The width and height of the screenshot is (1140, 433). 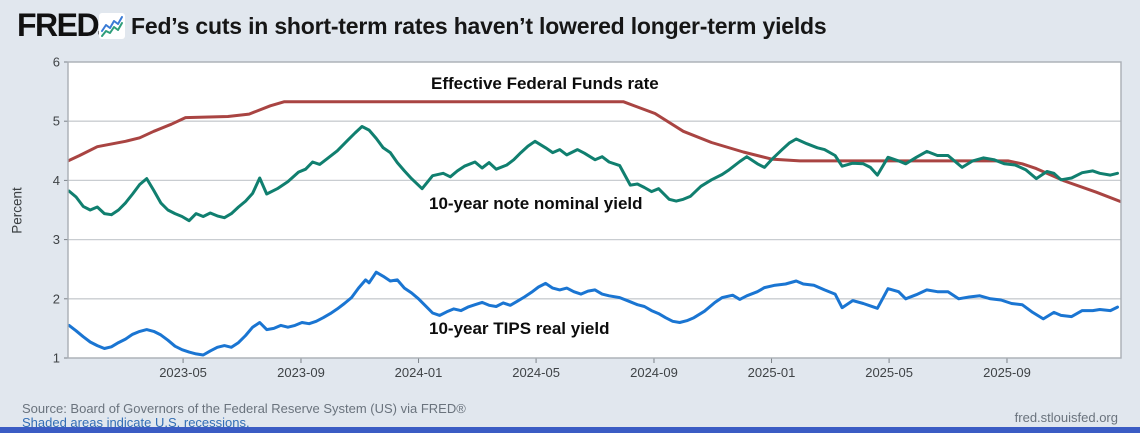 I want to click on x-tick-label: 2024-05, so click(x=536, y=372).